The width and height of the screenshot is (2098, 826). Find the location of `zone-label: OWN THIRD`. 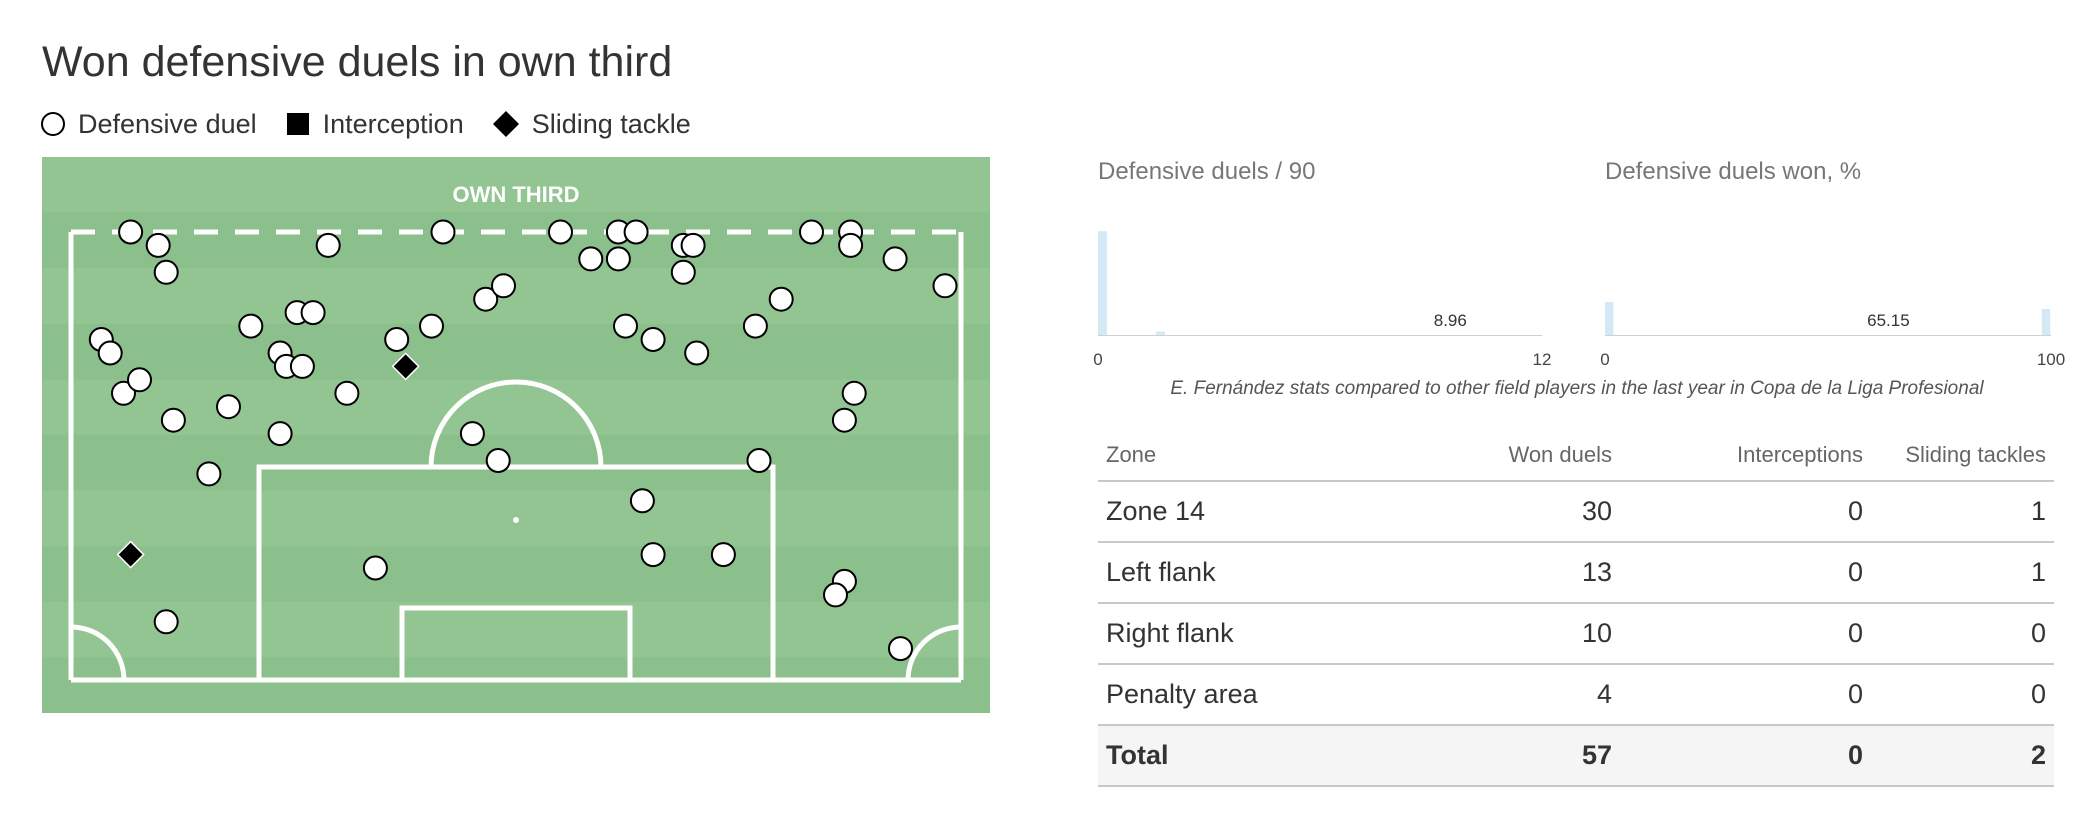

zone-label: OWN THIRD is located at coordinates (515, 194).